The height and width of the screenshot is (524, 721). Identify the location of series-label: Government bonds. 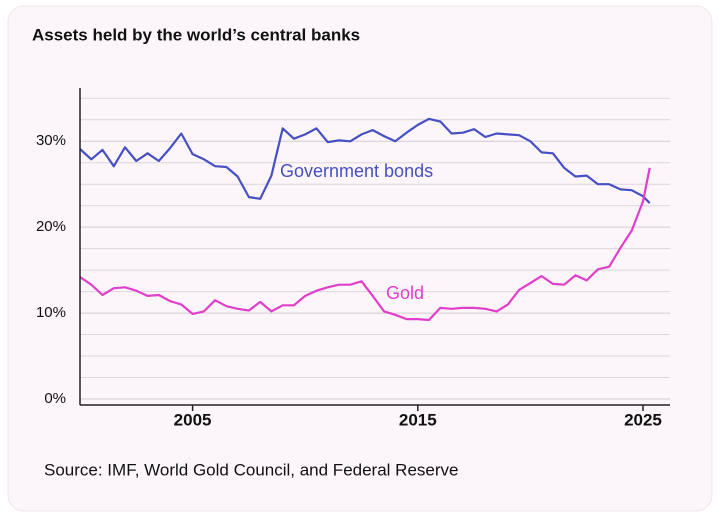
(356, 171).